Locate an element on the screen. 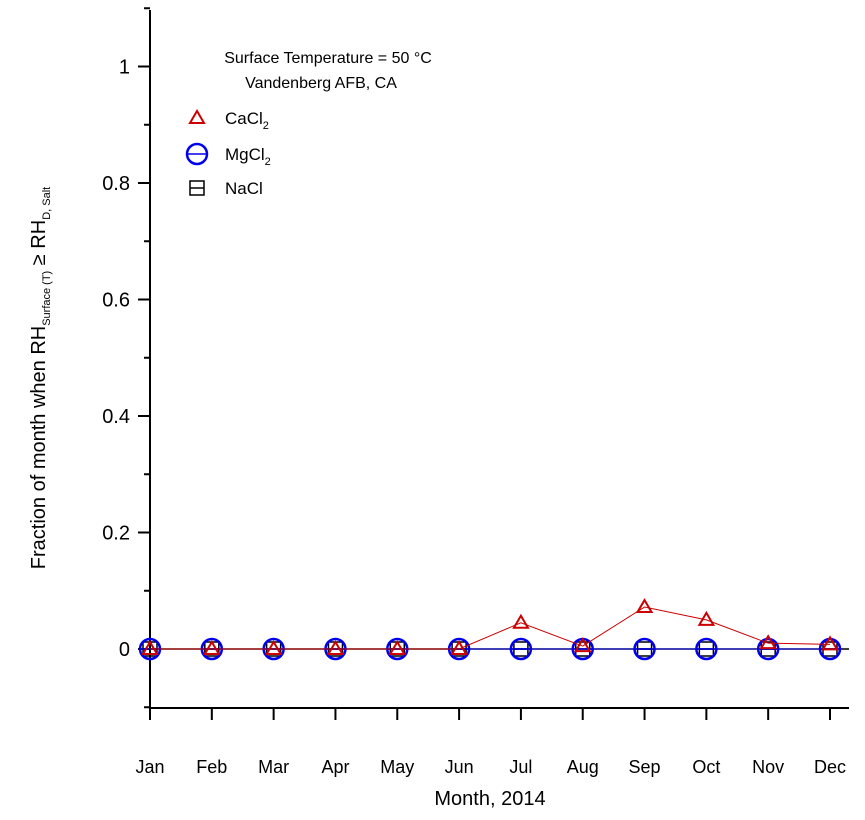 This screenshot has height=820, width=865. y-tick-label: 0.4 is located at coordinates (116, 417).